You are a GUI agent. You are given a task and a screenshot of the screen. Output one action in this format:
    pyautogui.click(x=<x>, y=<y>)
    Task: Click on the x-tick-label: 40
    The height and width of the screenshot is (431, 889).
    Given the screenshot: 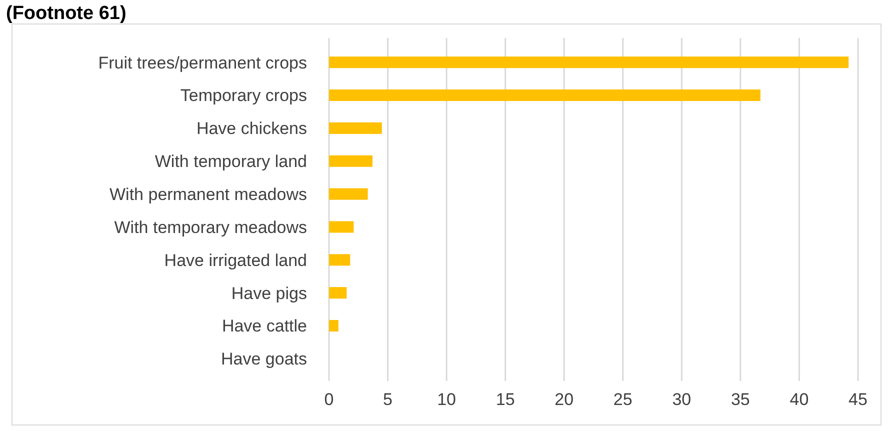 What is the action you would take?
    pyautogui.click(x=799, y=399)
    